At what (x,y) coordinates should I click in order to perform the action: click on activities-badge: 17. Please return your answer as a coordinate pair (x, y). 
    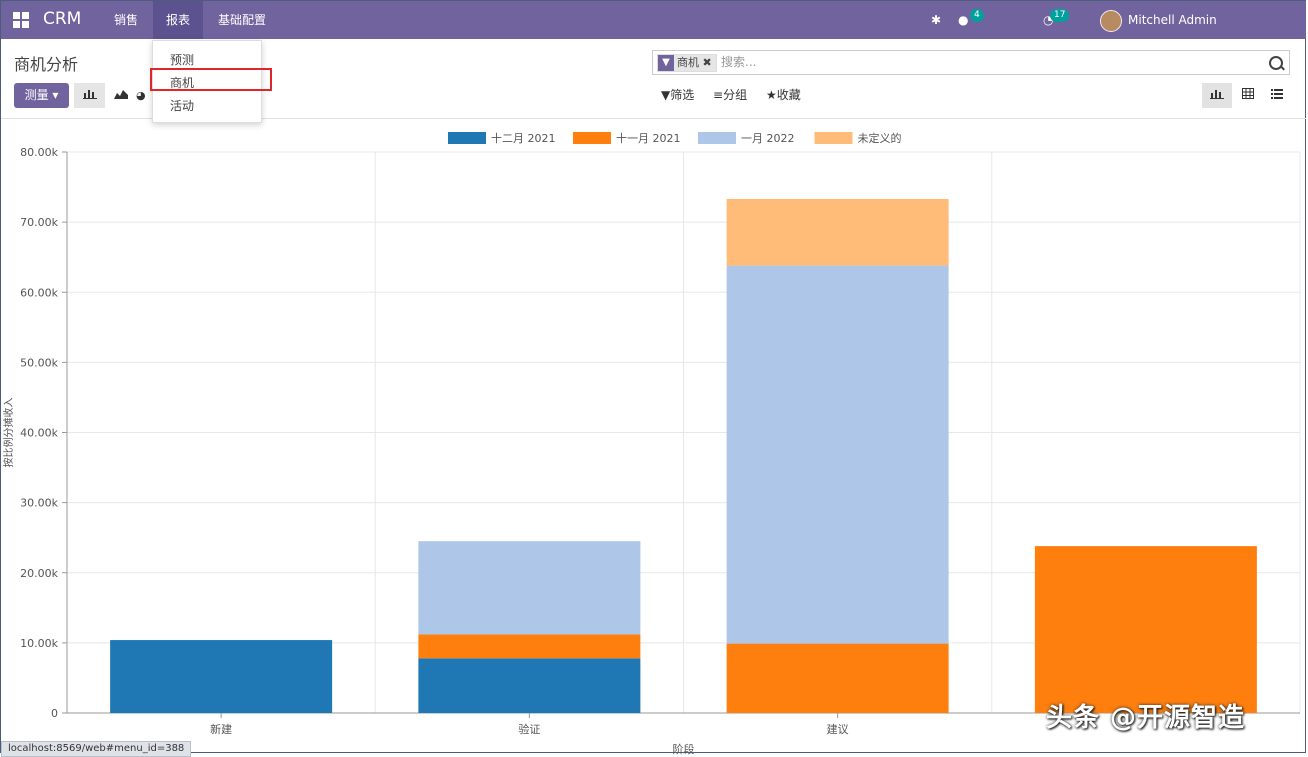
    Looking at the image, I should click on (1060, 15).